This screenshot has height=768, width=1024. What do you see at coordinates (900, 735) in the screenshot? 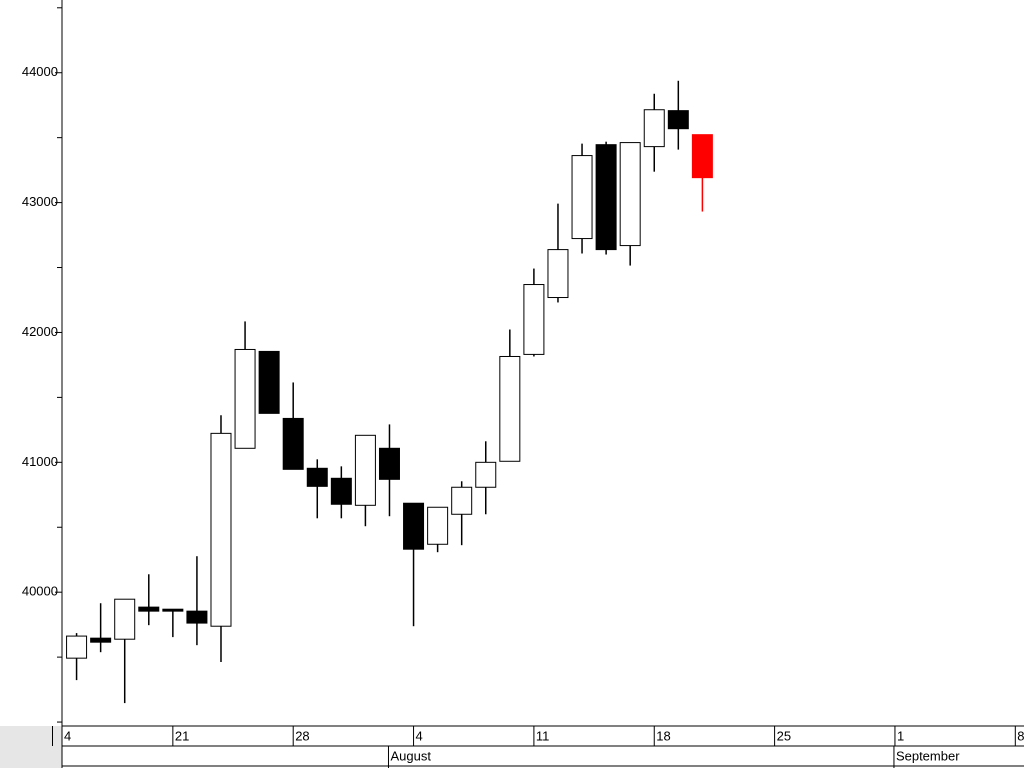
I see `x-tick-label: 1` at bounding box center [900, 735].